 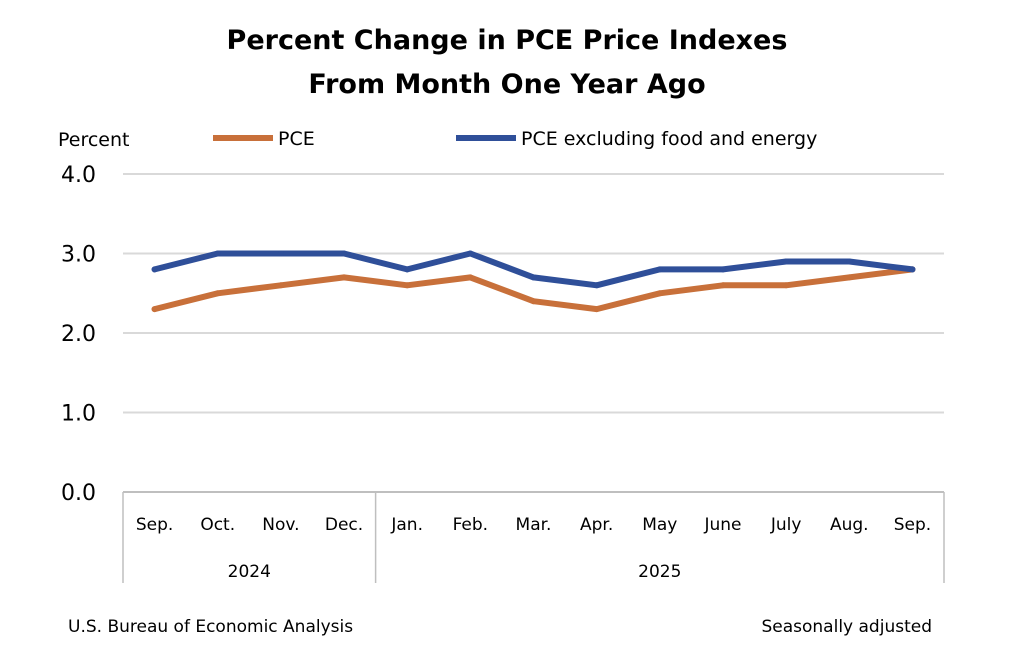 What do you see at coordinates (515, 139) in the screenshot?
I see `legend: PCE PCE excluding food and energy` at bounding box center [515, 139].